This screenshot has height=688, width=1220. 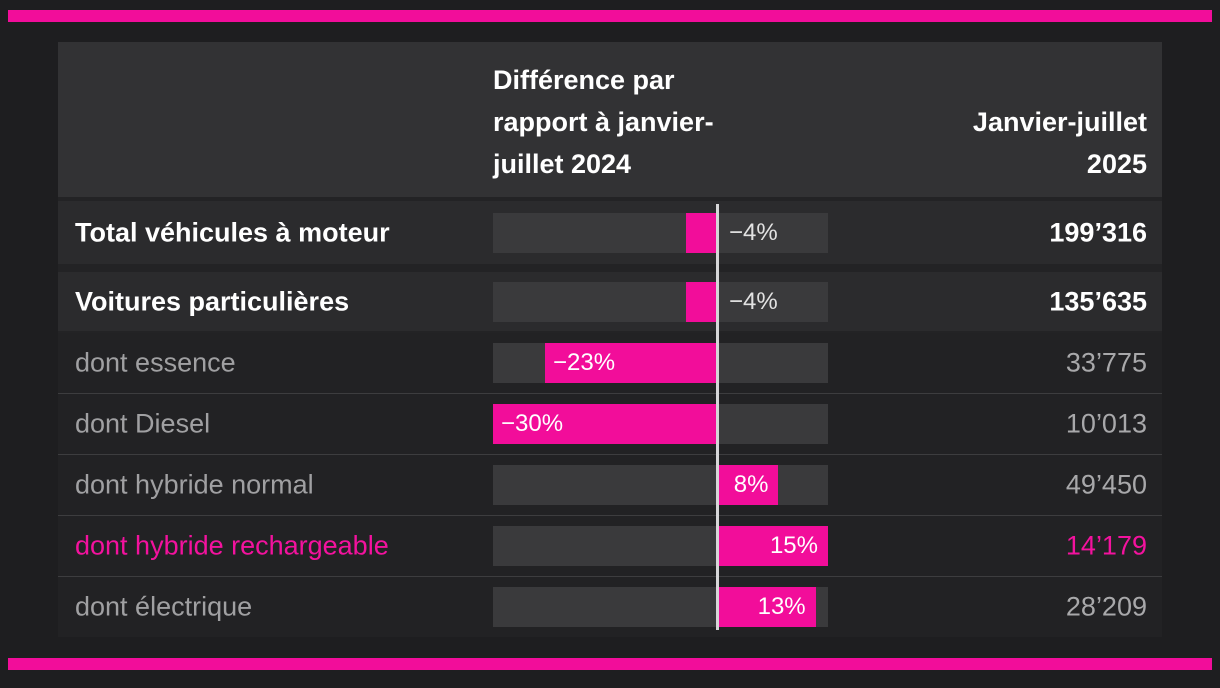 What do you see at coordinates (212, 301) in the screenshot?
I see `row-label: Voitures particulières` at bounding box center [212, 301].